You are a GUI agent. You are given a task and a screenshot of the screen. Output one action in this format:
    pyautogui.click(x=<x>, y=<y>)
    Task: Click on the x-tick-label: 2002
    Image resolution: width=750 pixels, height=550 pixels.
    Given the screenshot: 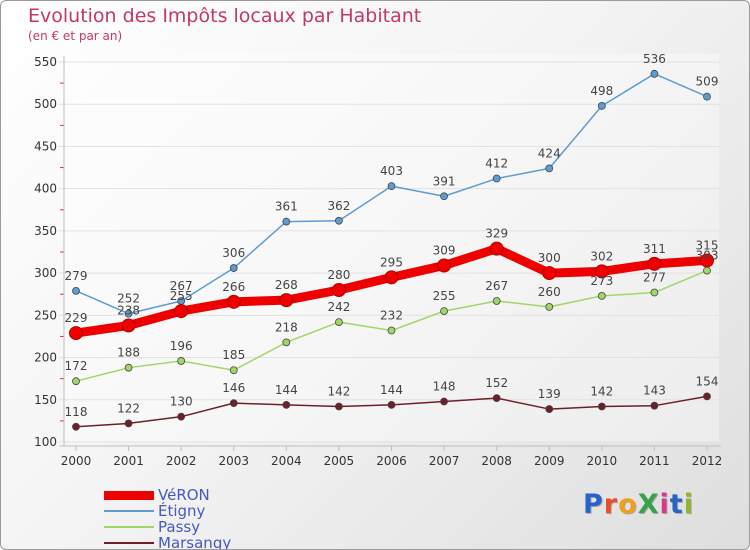 What is the action you would take?
    pyautogui.click(x=181, y=461)
    